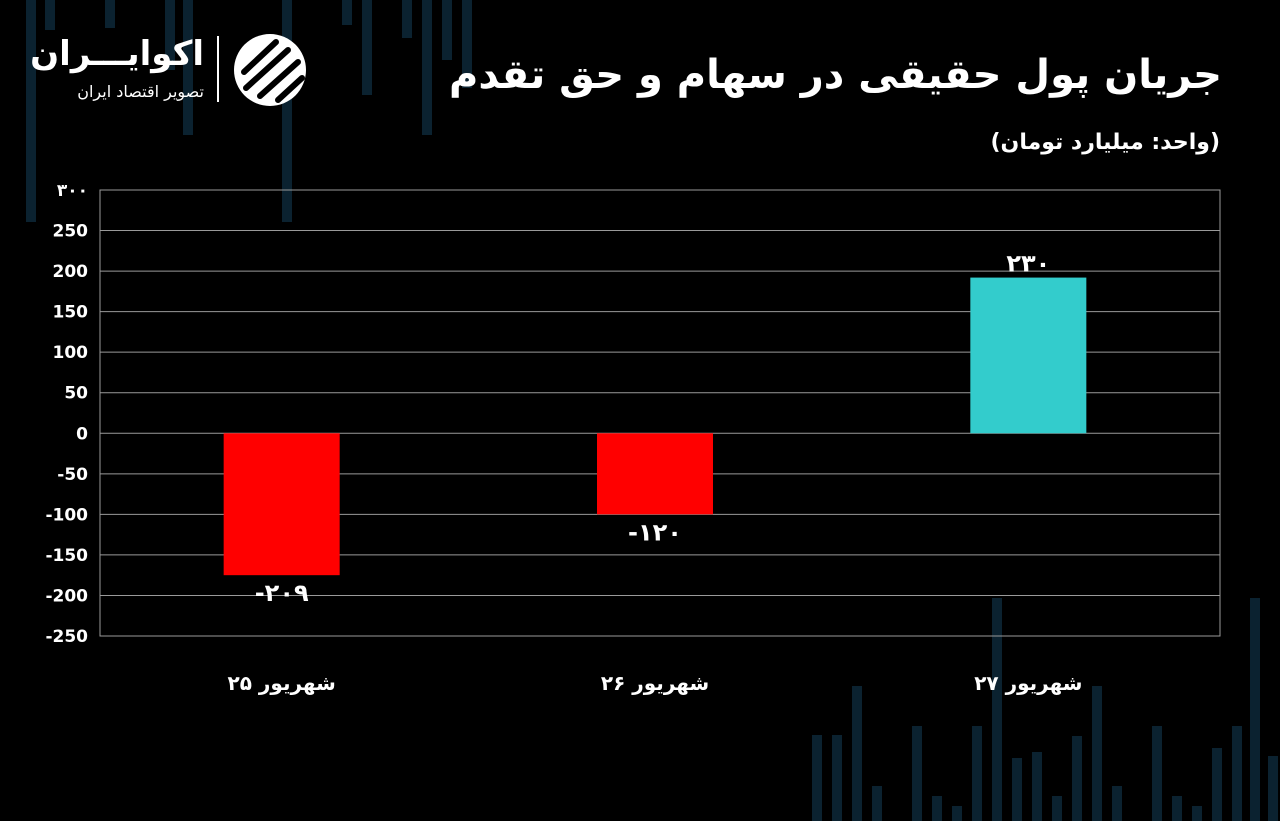  Describe the element at coordinates (270, 70) in the screenshot. I see `logo-mark-icon` at that location.